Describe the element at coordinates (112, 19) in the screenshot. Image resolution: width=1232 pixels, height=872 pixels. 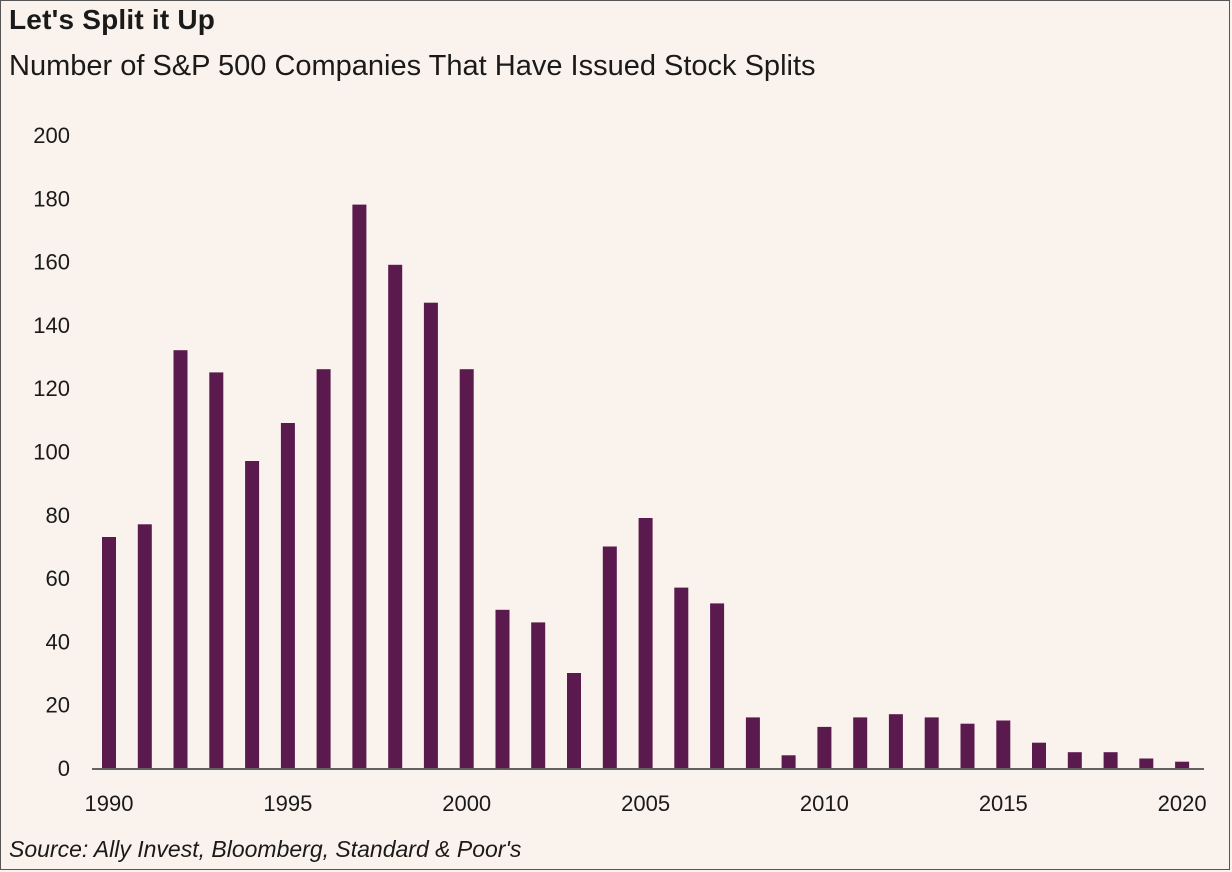
I see `chart-title: Let's Split it Up` at that location.